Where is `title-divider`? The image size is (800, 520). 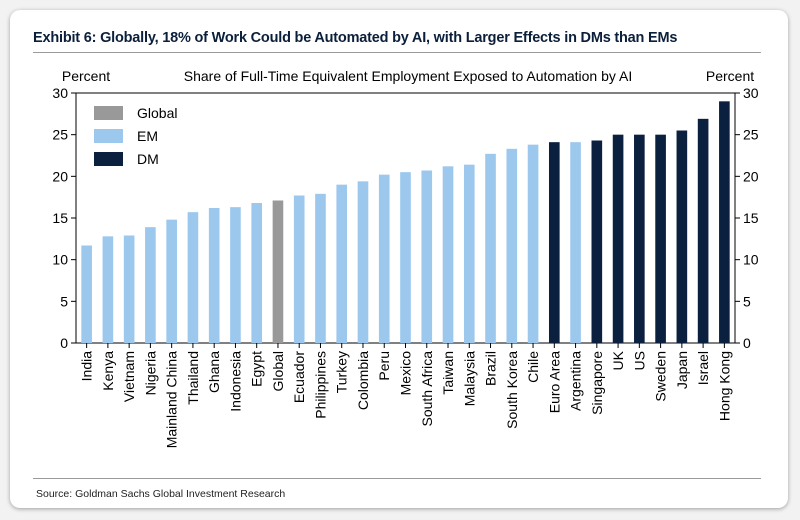 title-divider is located at coordinates (397, 52).